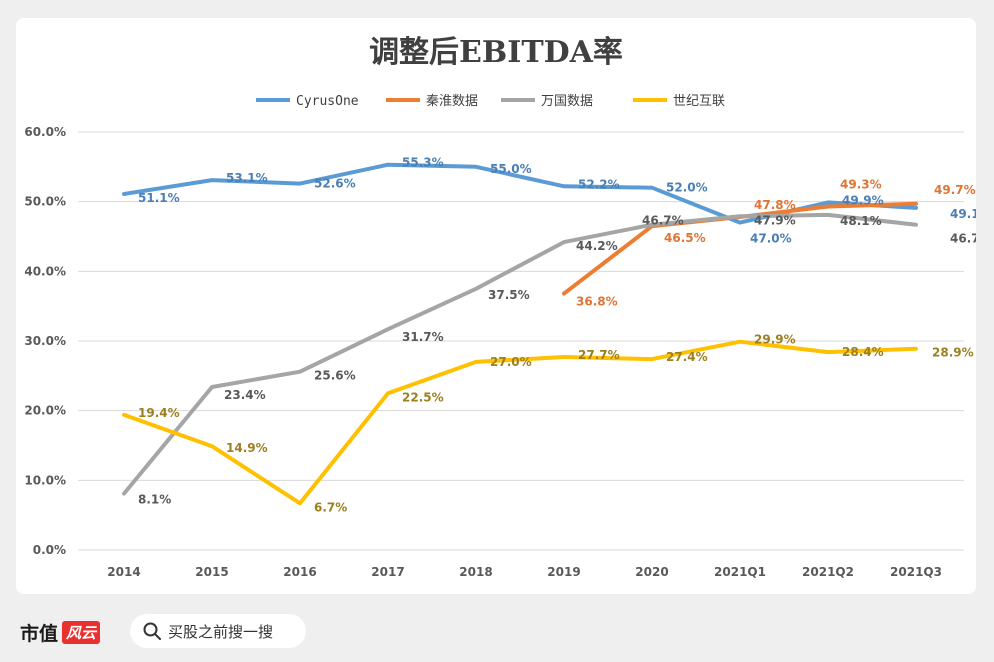 Image resolution: width=994 pixels, height=662 pixels. Describe the element at coordinates (335, 376) in the screenshot. I see `data-label: 25.6%` at that location.